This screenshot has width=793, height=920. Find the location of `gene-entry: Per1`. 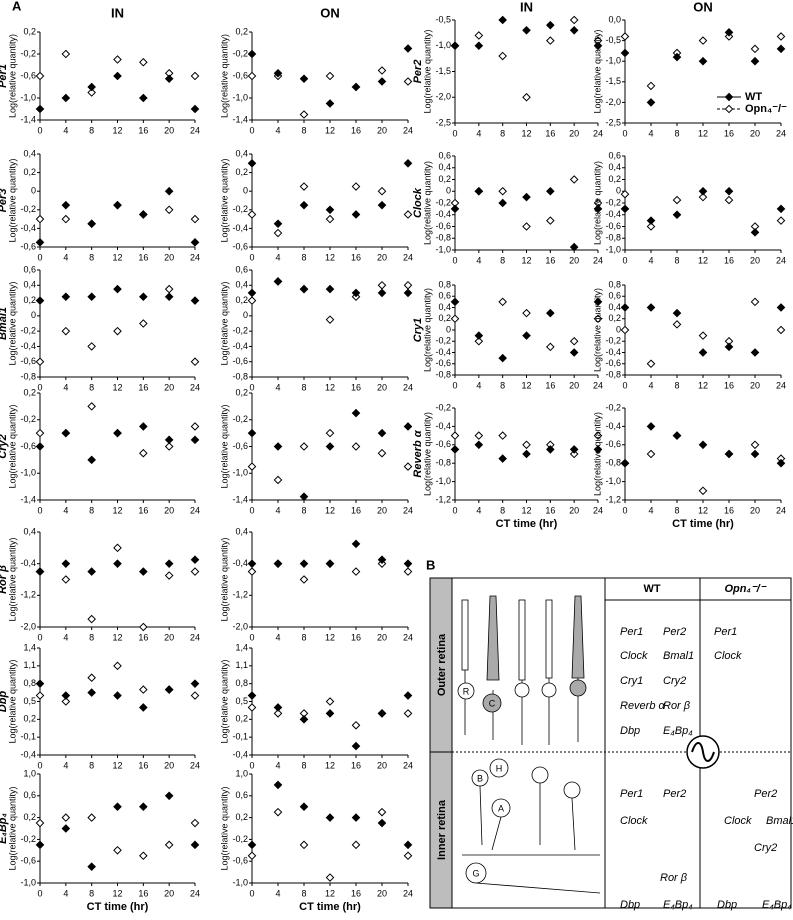

gene-entry: Per1 is located at coordinates (631, 794).